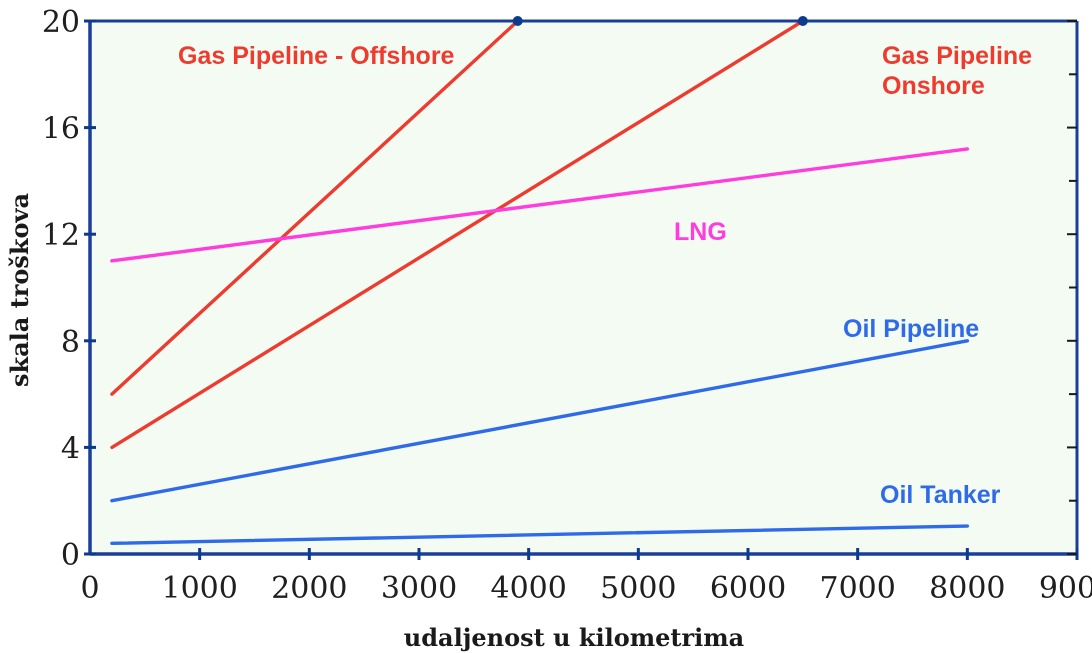 The height and width of the screenshot is (653, 1092). What do you see at coordinates (61, 22) in the screenshot?
I see `y-tick-label: 20` at bounding box center [61, 22].